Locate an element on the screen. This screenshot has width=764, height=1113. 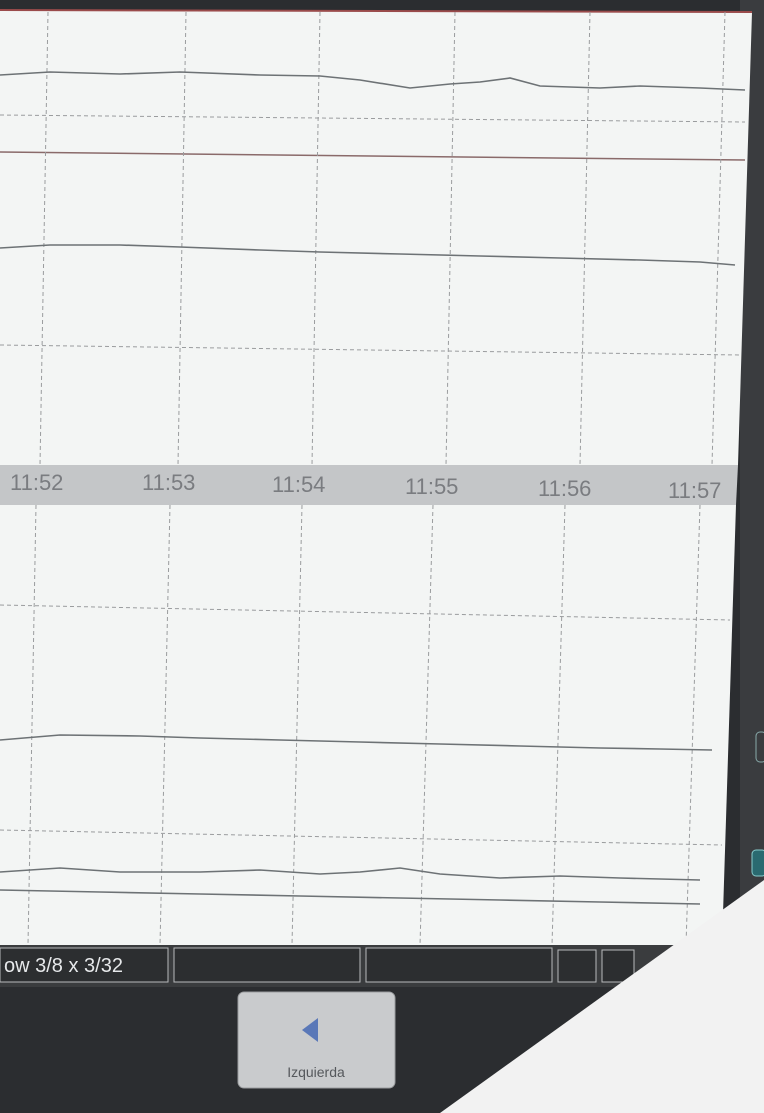
panel-border is located at coordinates (376, 11).